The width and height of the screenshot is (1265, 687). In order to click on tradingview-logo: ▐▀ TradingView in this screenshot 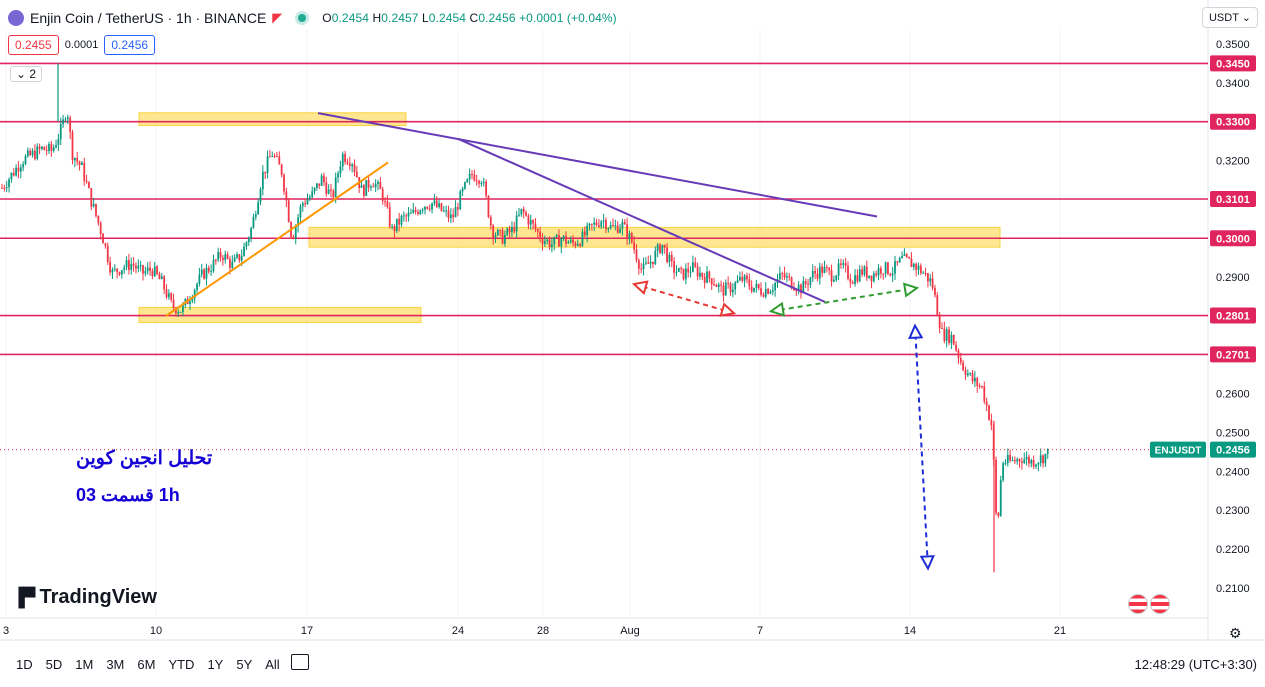, I will do `click(84, 597)`.